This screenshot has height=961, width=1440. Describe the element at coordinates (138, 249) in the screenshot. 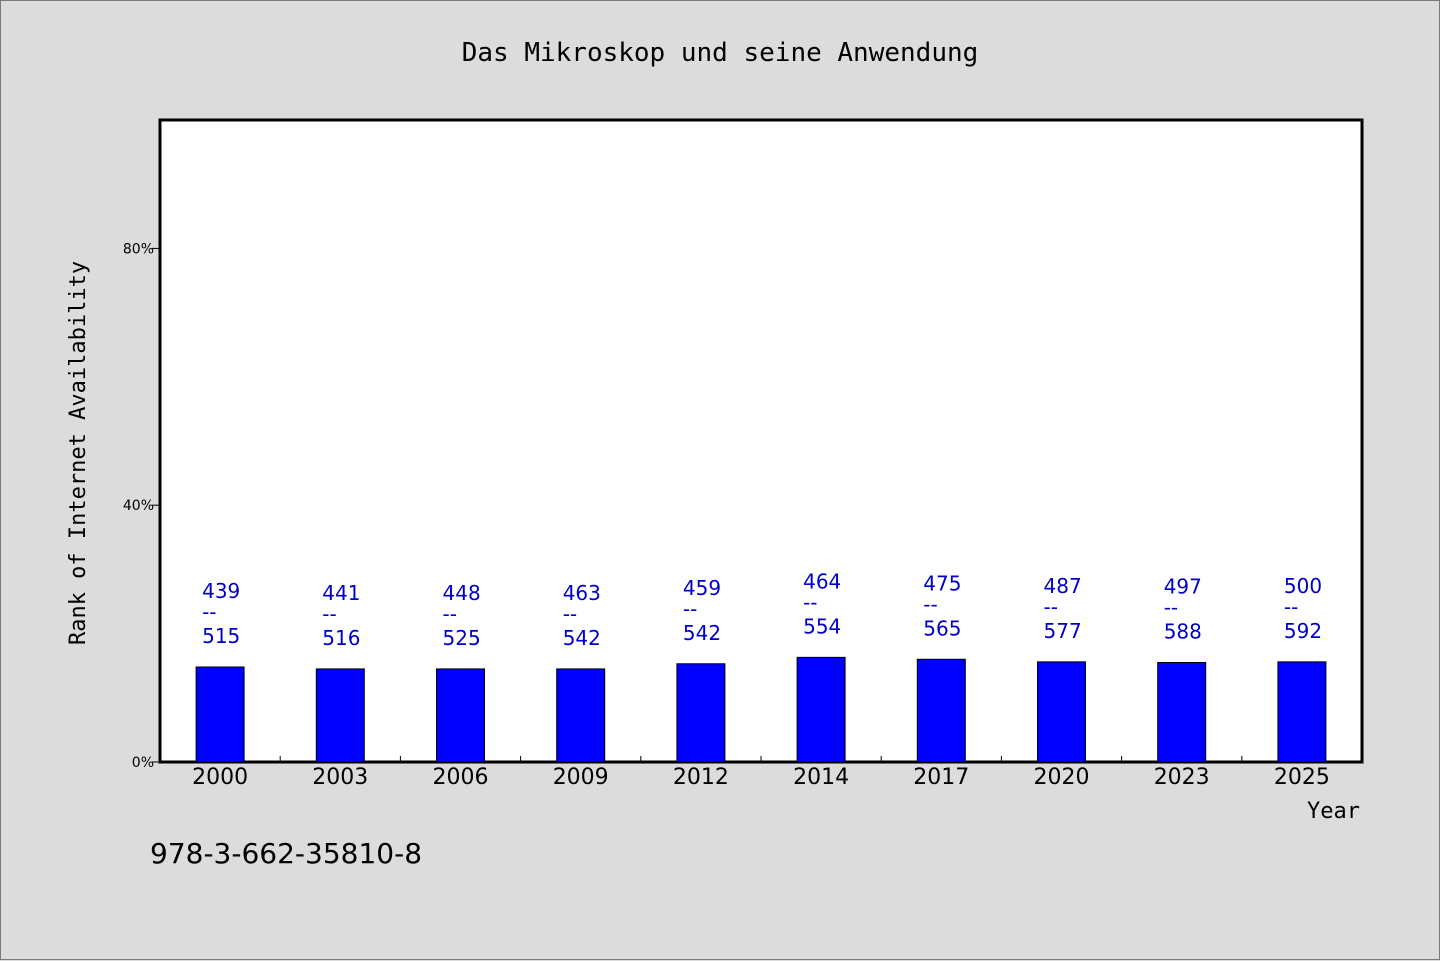

I see `y-tick-label: 80%` at that location.